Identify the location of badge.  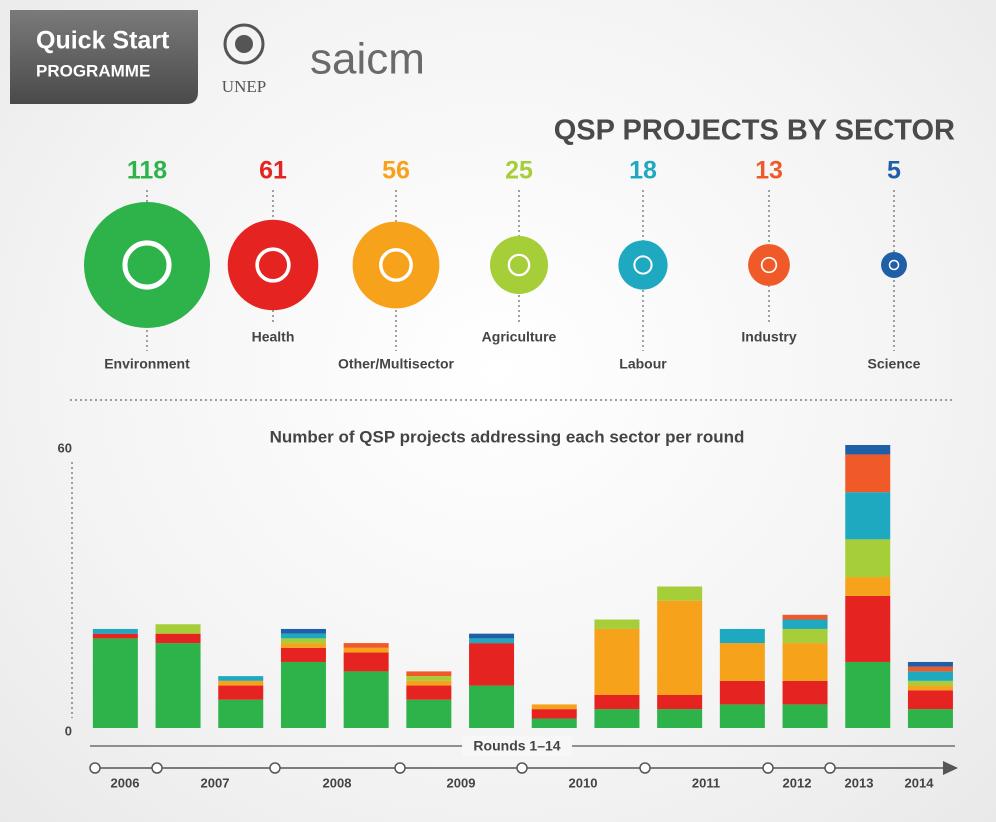
(104, 57).